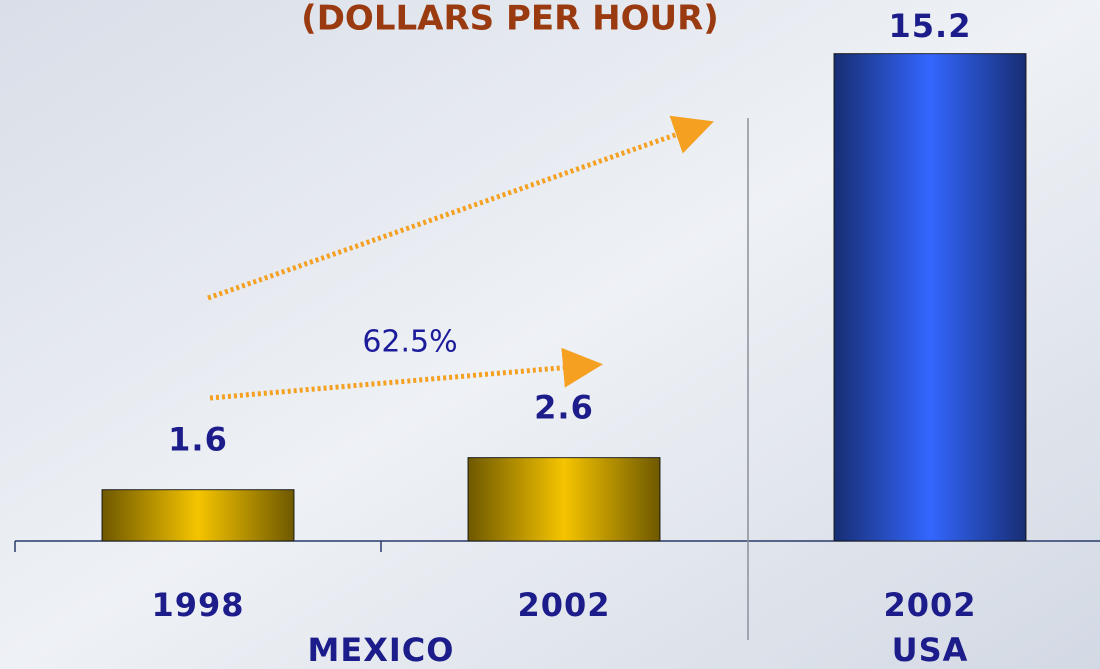  Describe the element at coordinates (510, 19) in the screenshot. I see `chart-title: (DOLLARS PER HOUR)` at that location.